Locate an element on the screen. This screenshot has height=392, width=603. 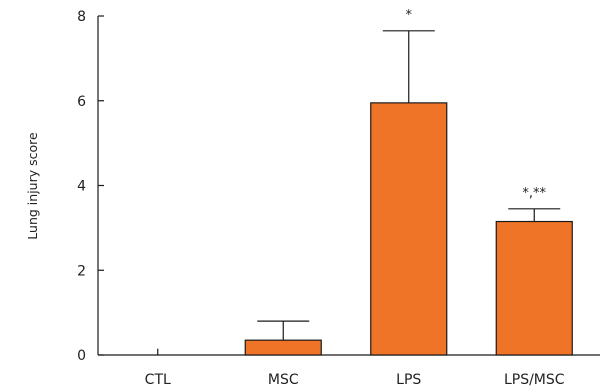
significance-label: *,** is located at coordinates (534, 193).